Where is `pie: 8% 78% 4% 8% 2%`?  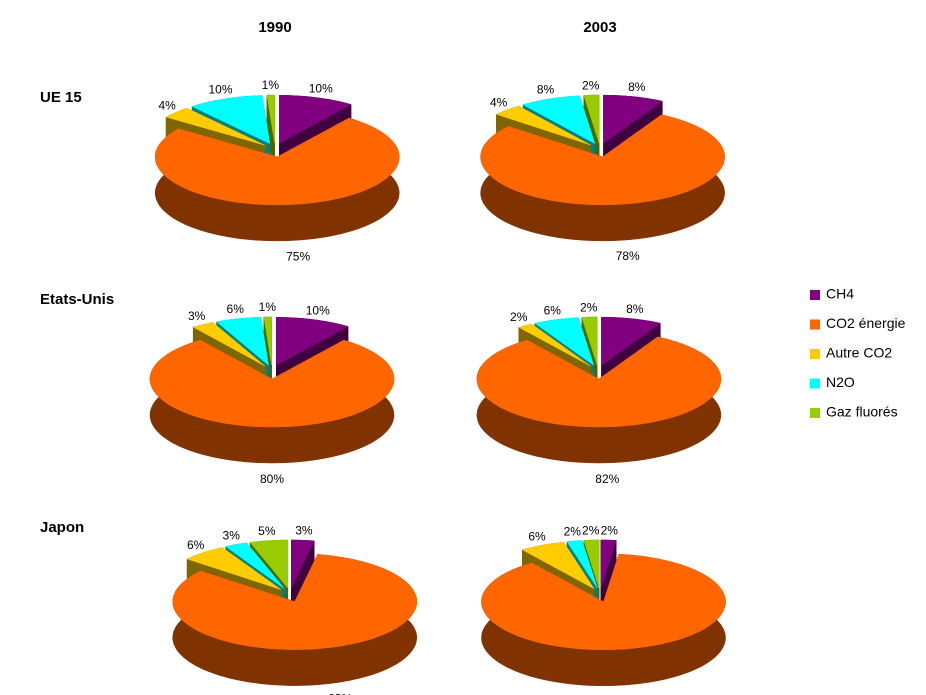 pie: 8% 78% 4% 8% 2% is located at coordinates (602, 170).